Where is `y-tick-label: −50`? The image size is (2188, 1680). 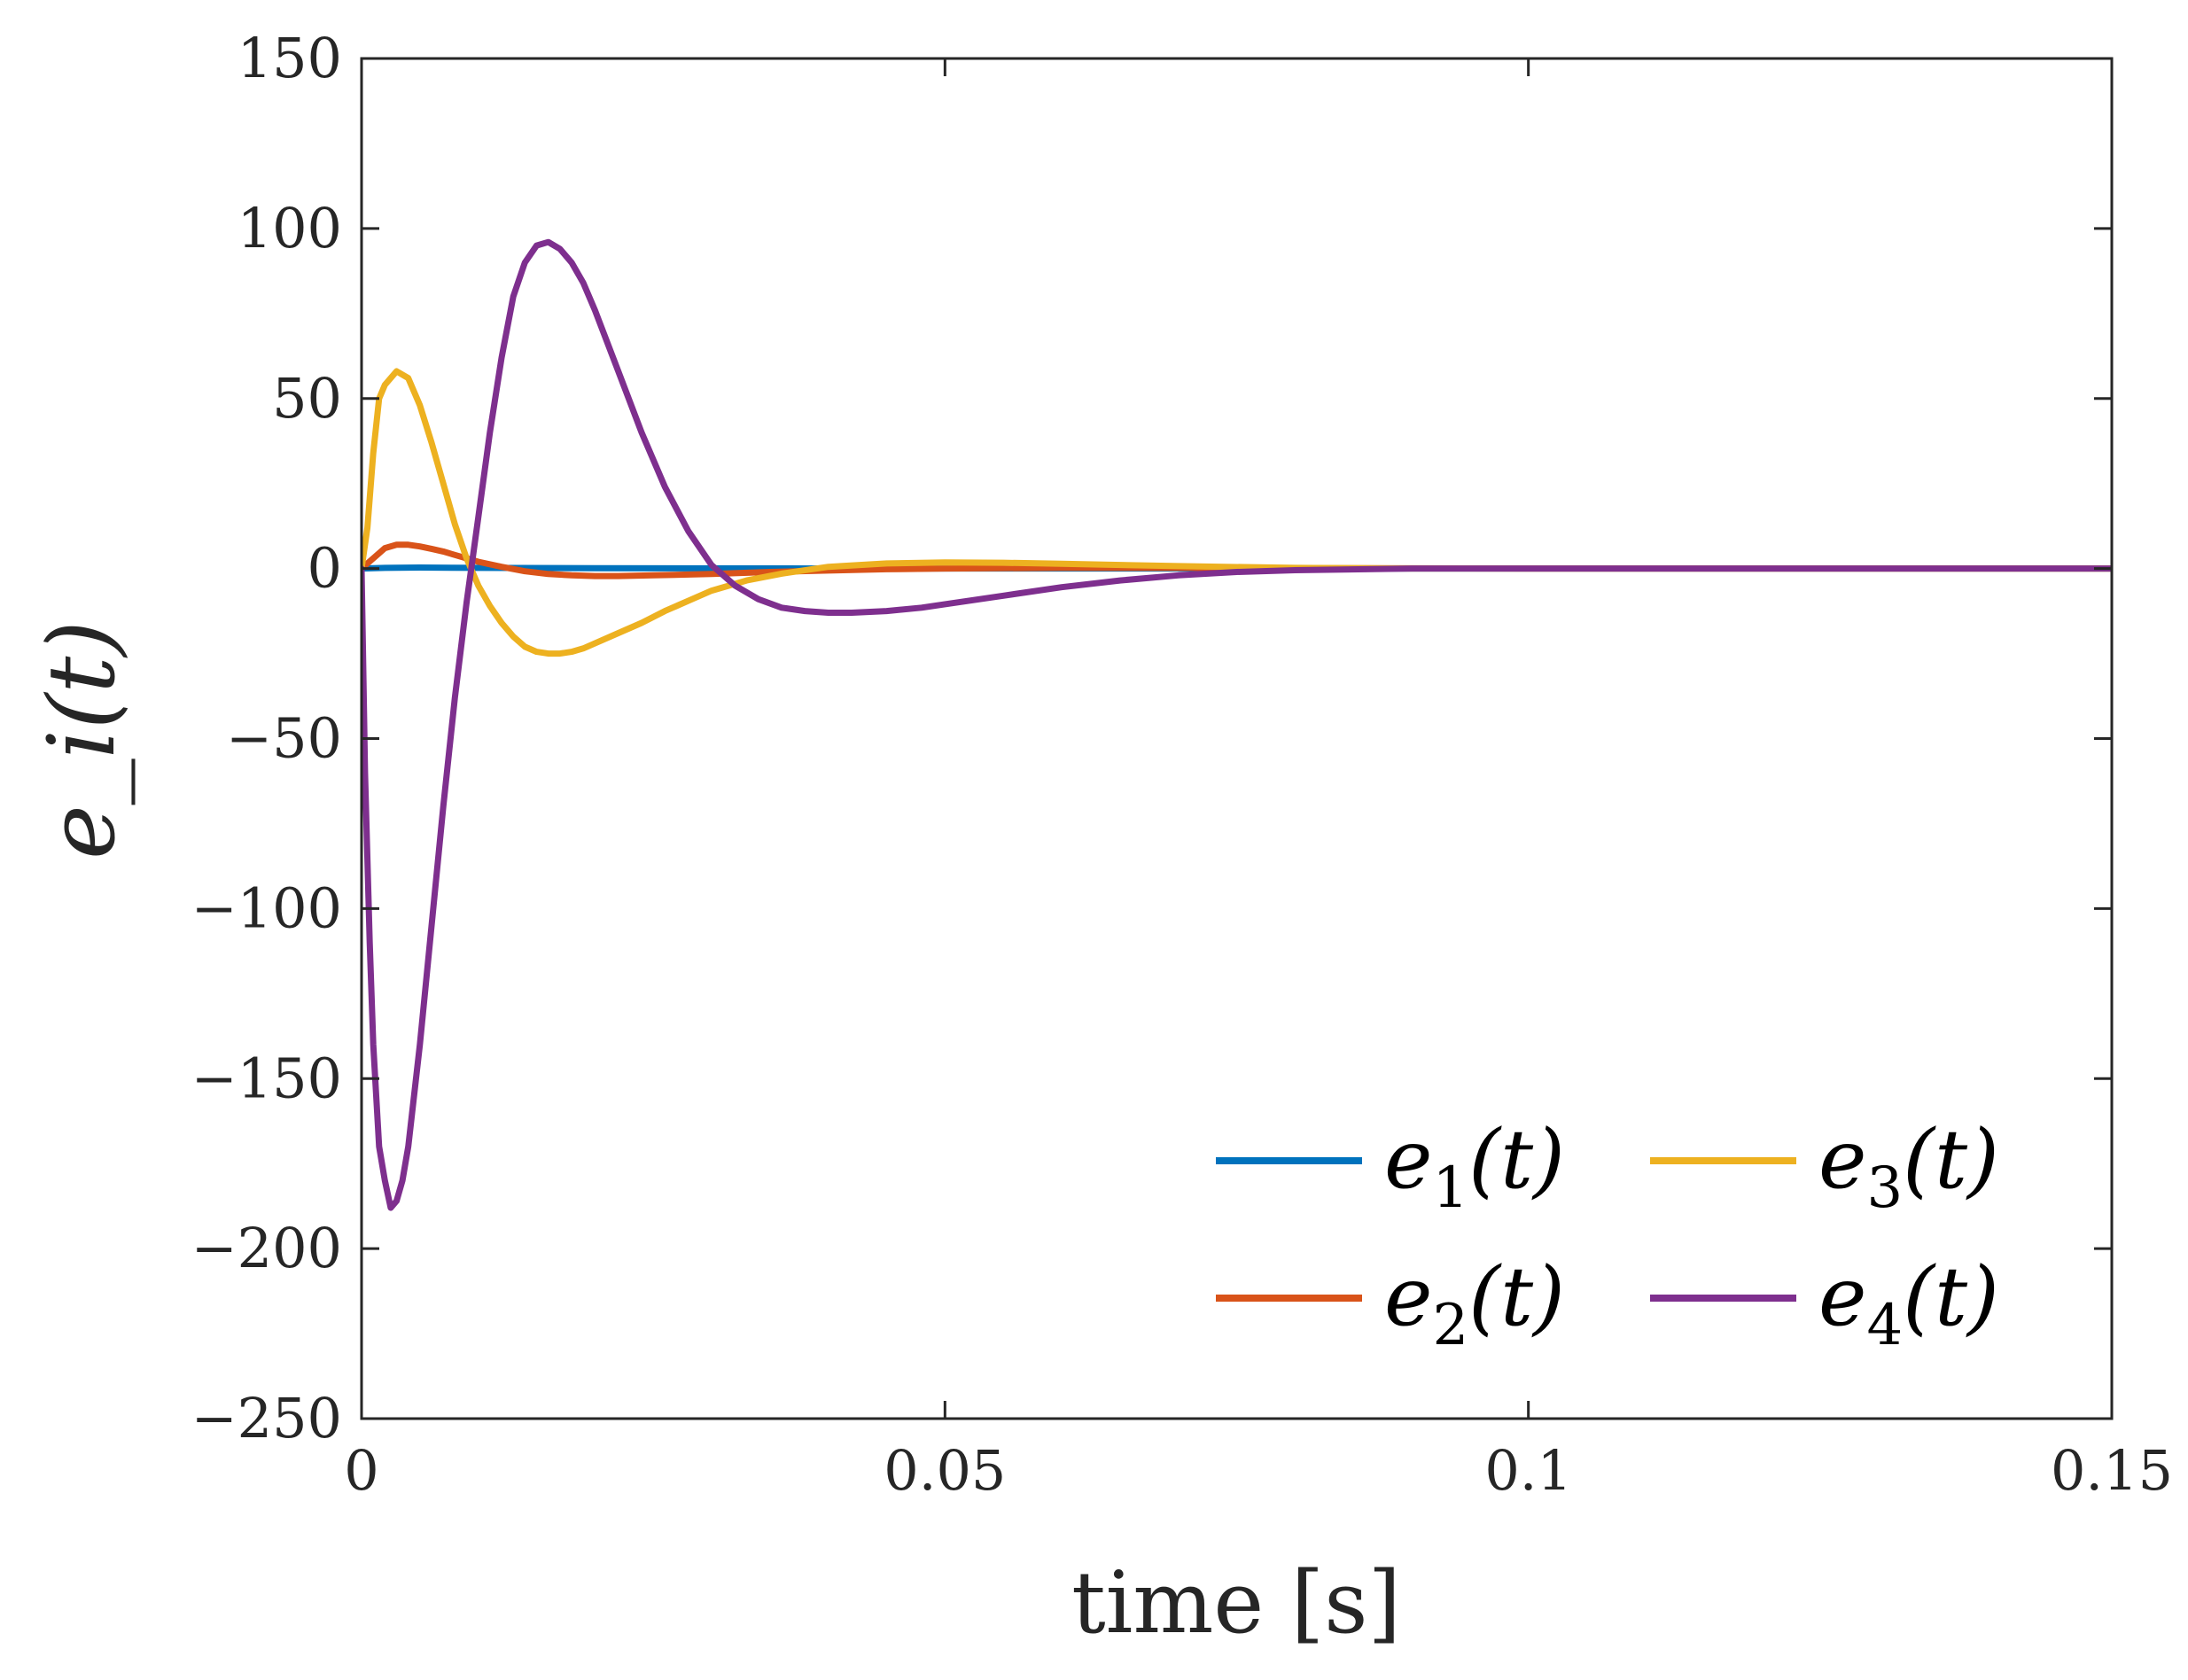 y-tick-label: −50 is located at coordinates (284, 738).